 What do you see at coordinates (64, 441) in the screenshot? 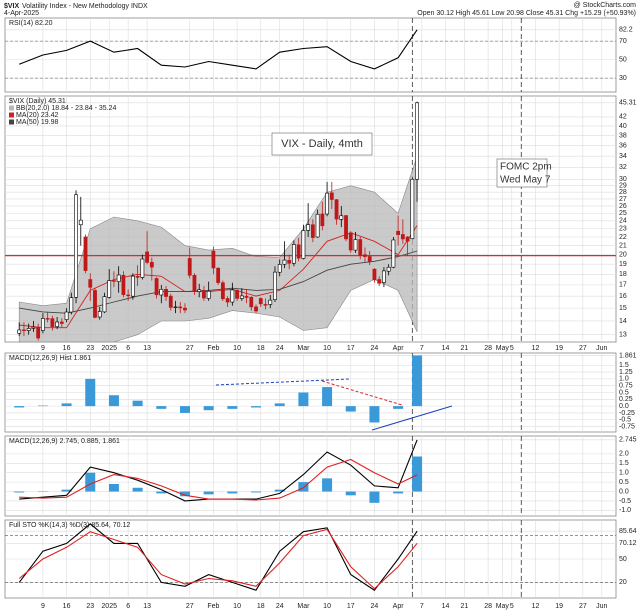
I see `panel-title: MACD(12,26,9) 2.745, 0.885, 1.861` at bounding box center [64, 441].